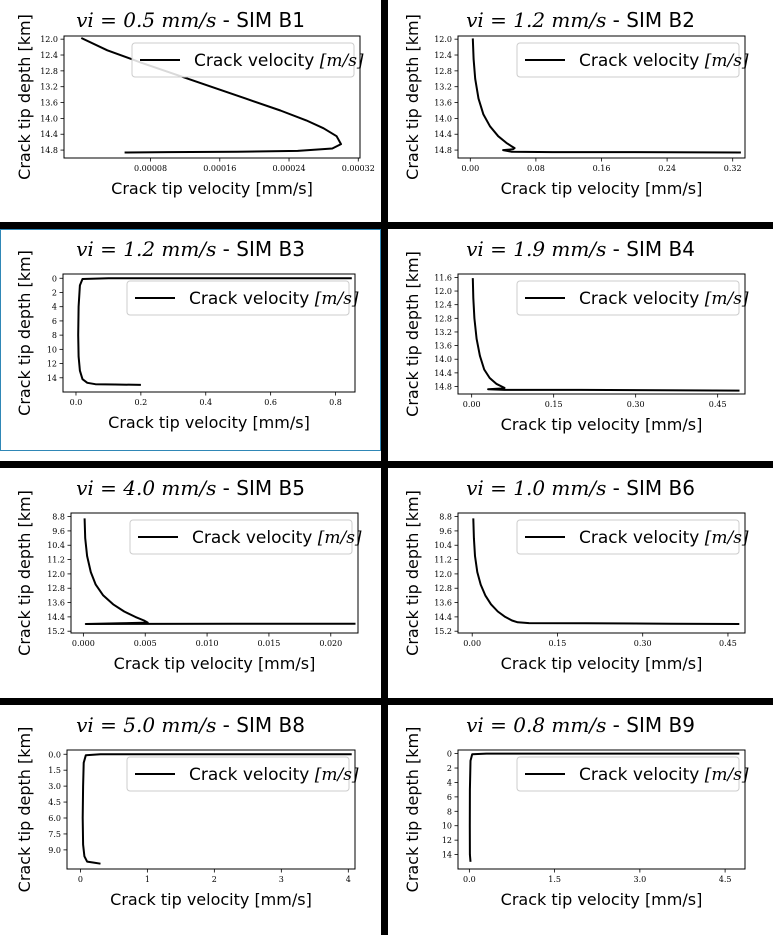  What do you see at coordinates (54, 770) in the screenshot?
I see `y-tick-label: 1.5` at bounding box center [54, 770].